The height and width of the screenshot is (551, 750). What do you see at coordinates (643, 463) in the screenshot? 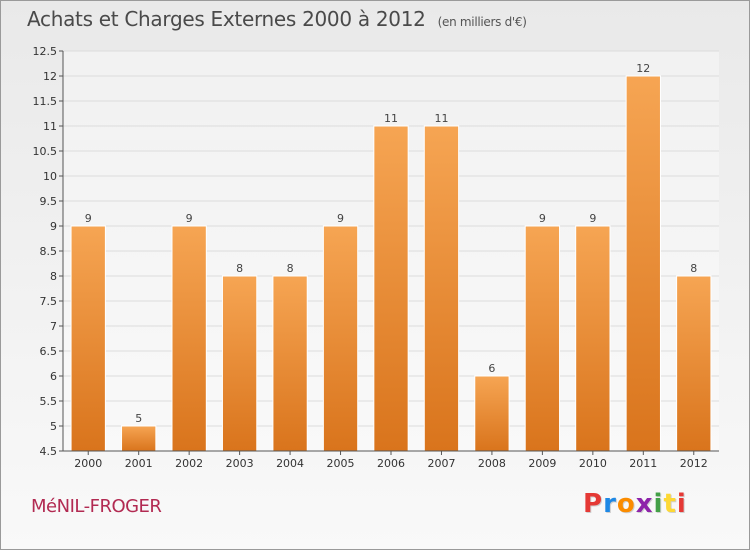
I see `x-tick-label: 2011` at bounding box center [643, 463].